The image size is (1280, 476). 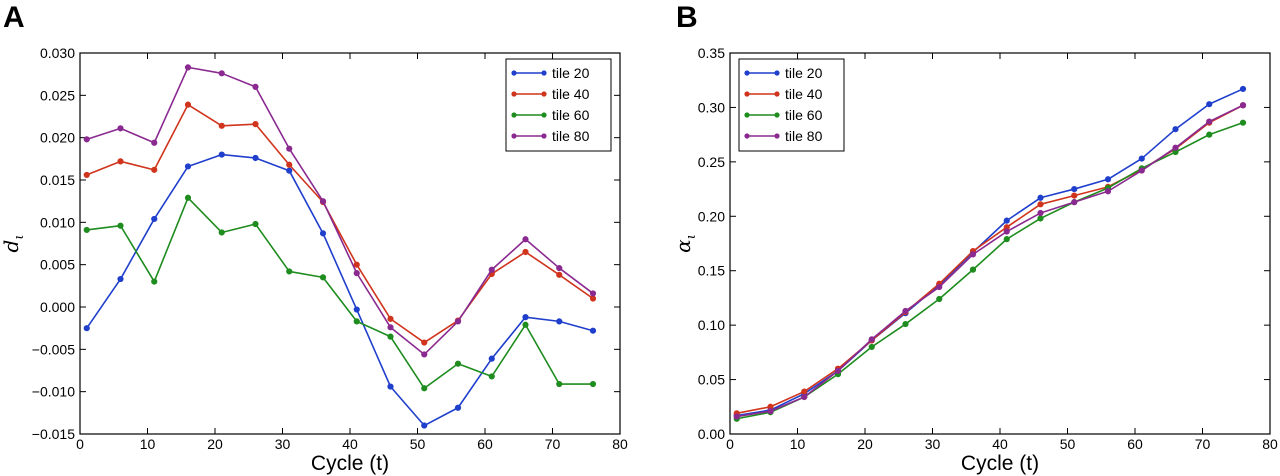 What do you see at coordinates (571, 94) in the screenshot?
I see `legend-label: tile 40` at bounding box center [571, 94].